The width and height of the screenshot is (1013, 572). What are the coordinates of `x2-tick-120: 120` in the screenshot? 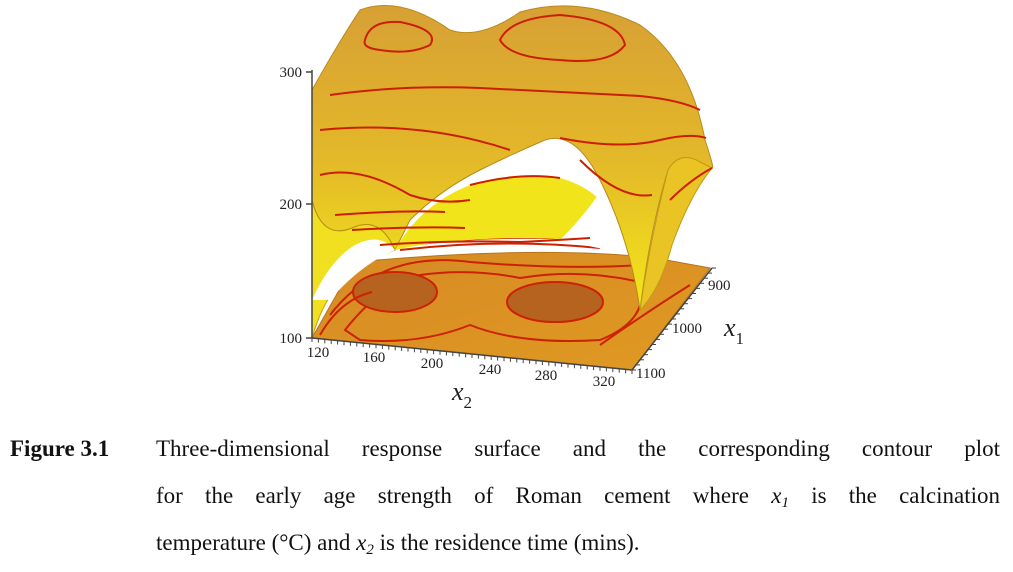 It's located at (318, 353).